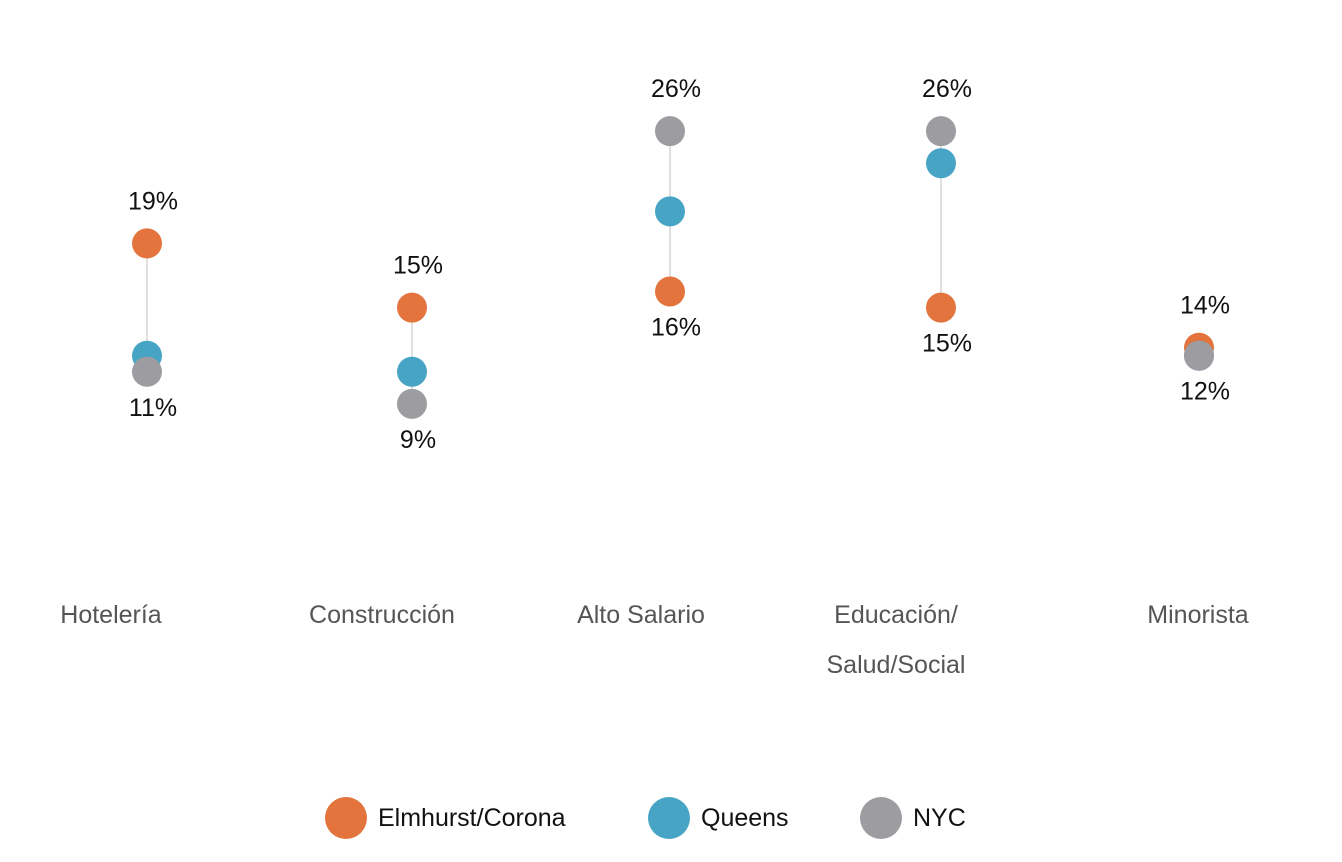 The height and width of the screenshot is (862, 1342). What do you see at coordinates (939, 818) in the screenshot?
I see `legend-label: NYC` at bounding box center [939, 818].